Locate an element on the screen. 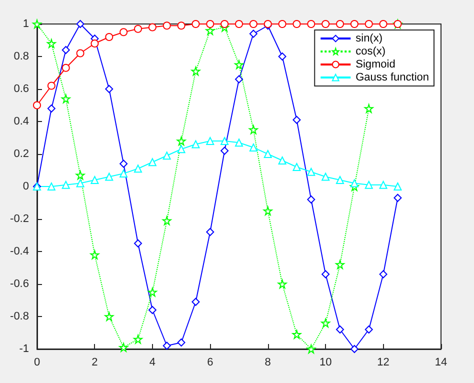 This screenshot has height=383, width=474. x-tick-label: 6 is located at coordinates (210, 362).